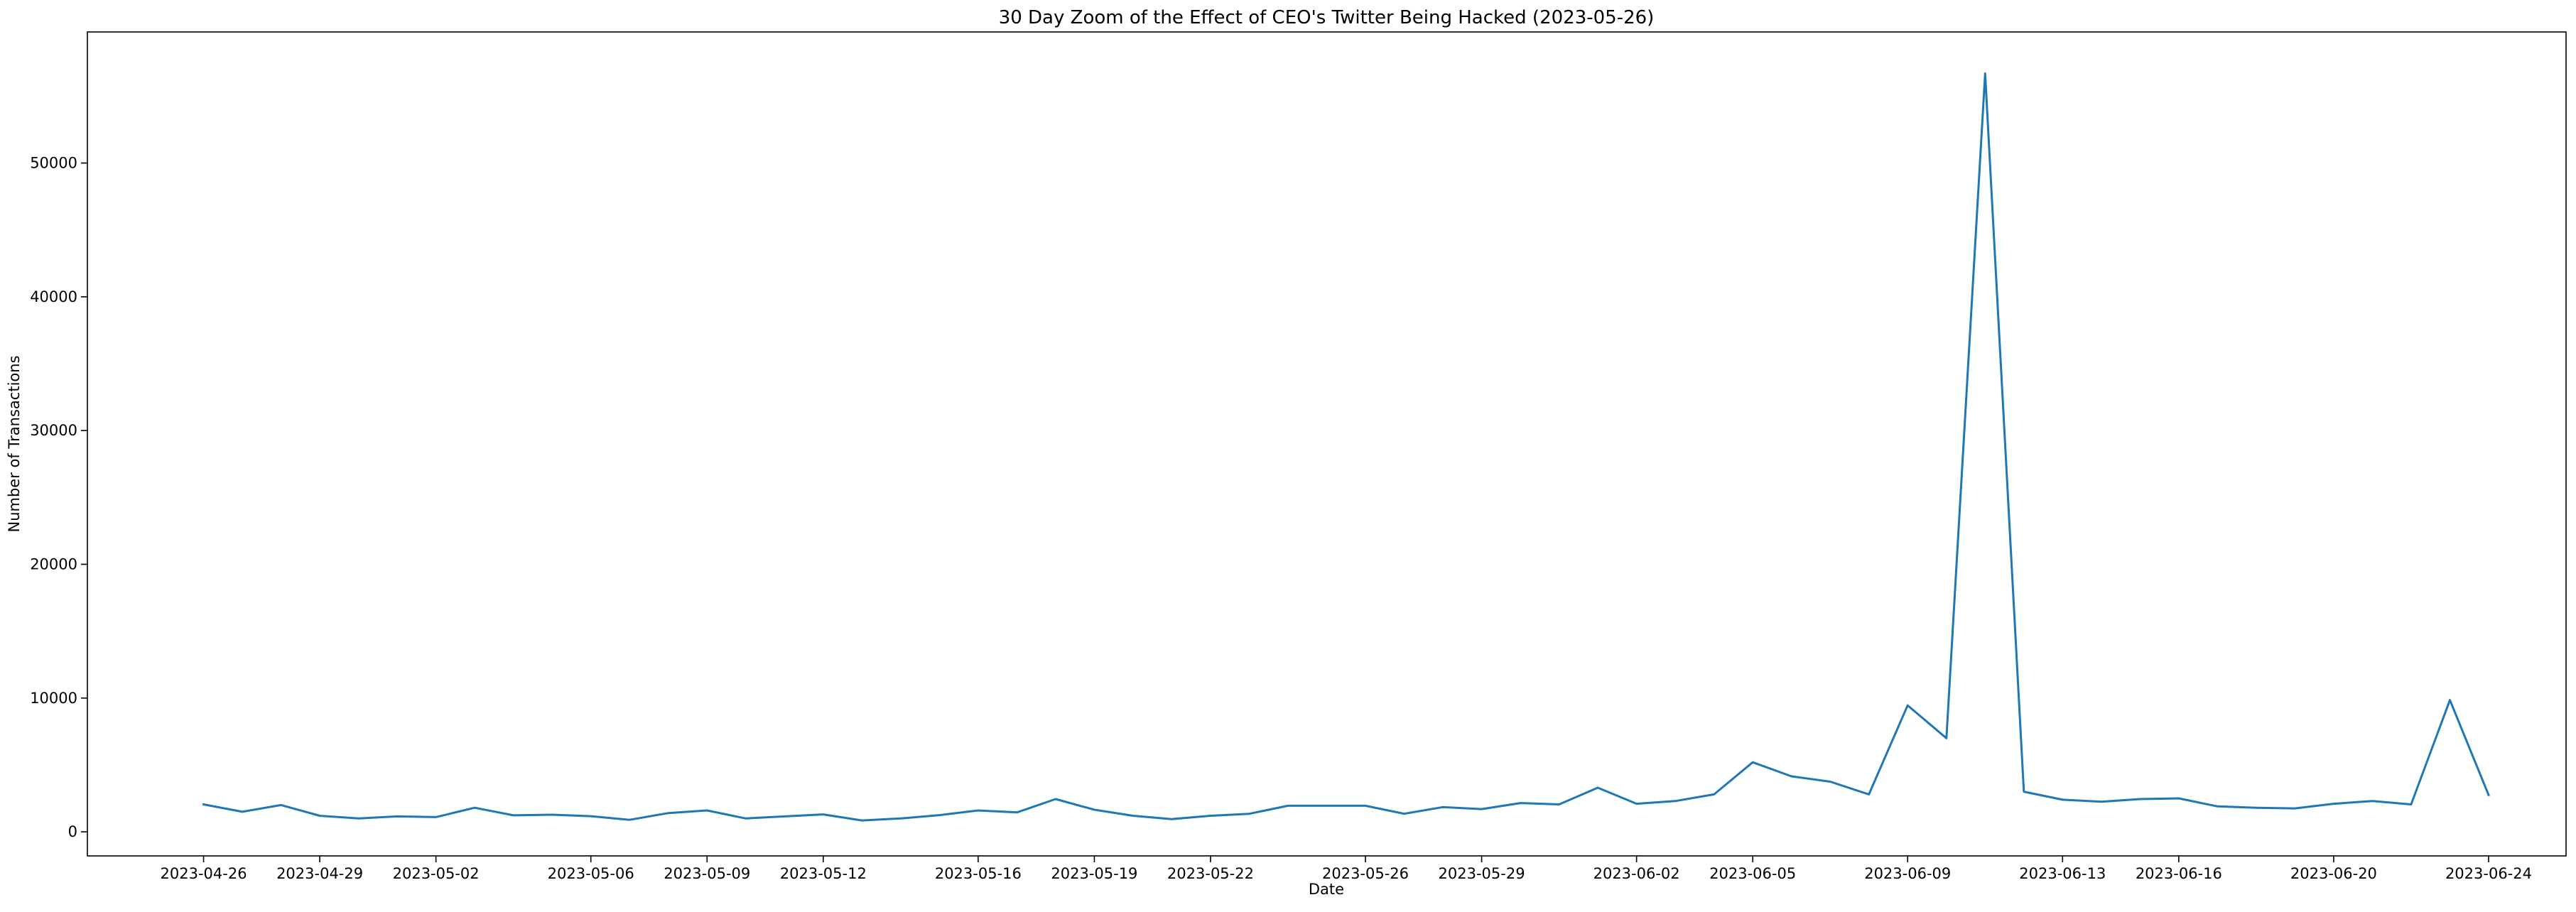  I want to click on y-tick-label: 50000, so click(53, 163).